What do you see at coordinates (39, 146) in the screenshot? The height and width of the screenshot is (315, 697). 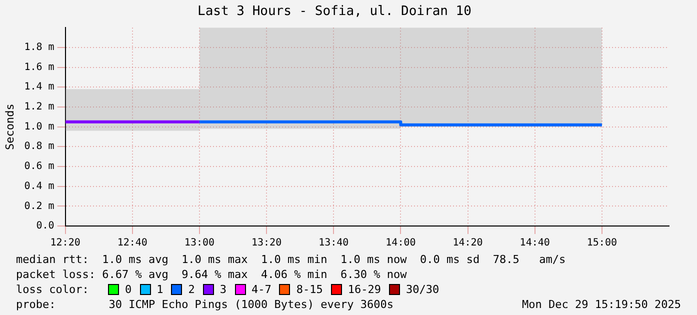 I see `y-tick-label: 0.8 m` at bounding box center [39, 146].